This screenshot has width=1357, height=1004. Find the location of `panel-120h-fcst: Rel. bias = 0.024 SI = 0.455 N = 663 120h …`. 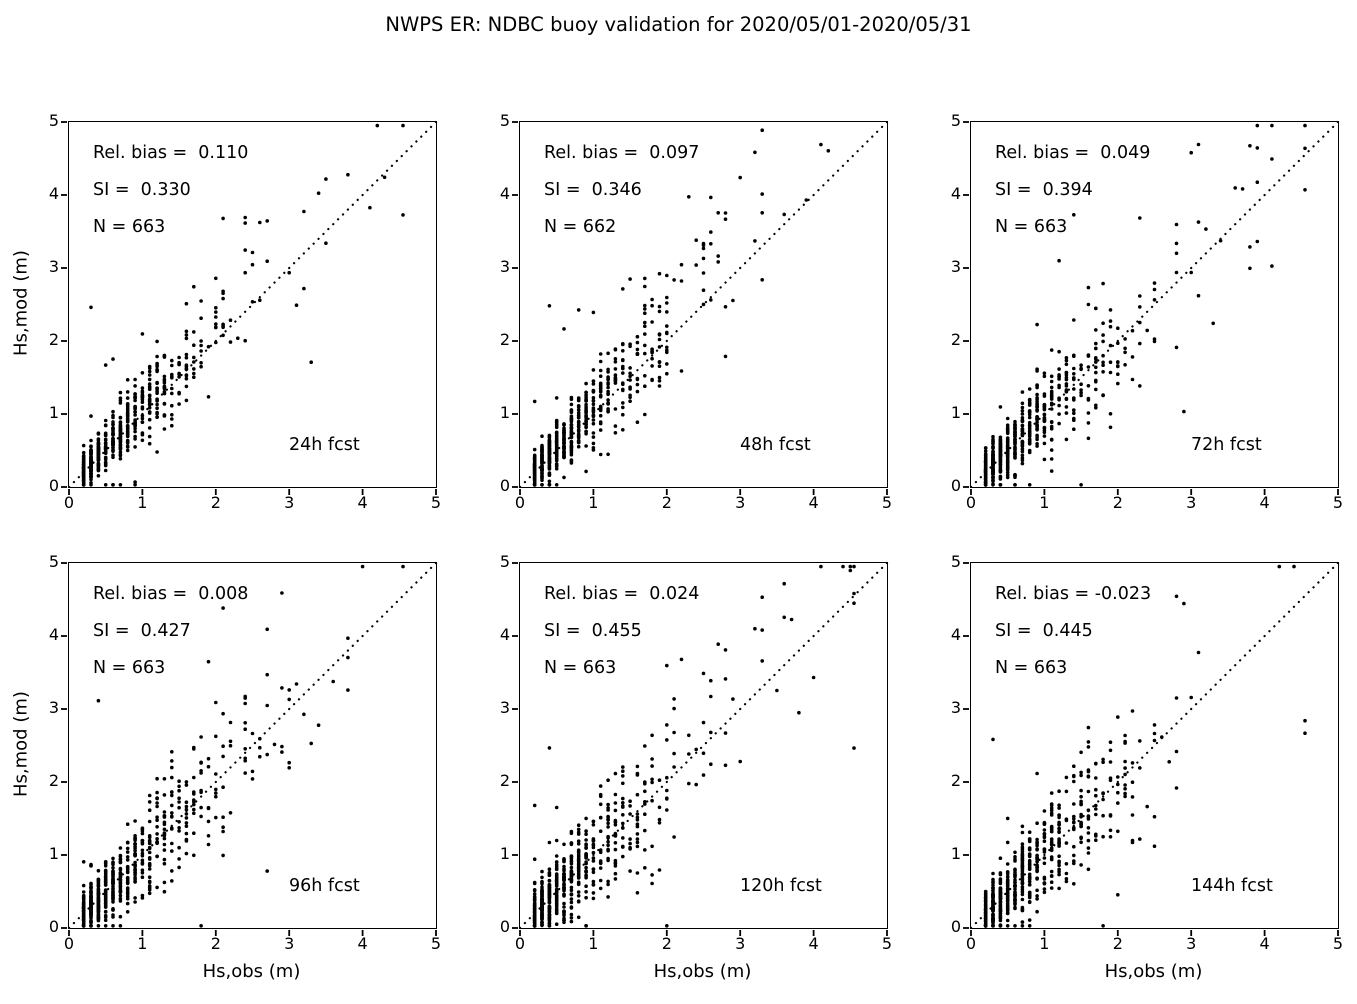

panel-120h-fcst: Rel. bias = 0.024 SI = 0.455 N = 663 120h … is located at coordinates (696, 752).